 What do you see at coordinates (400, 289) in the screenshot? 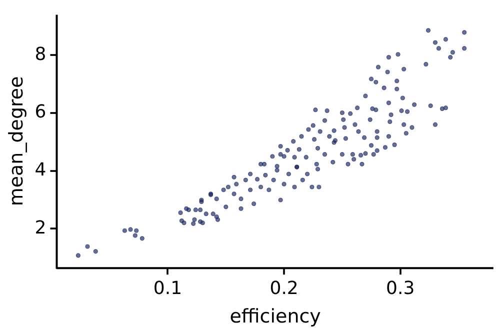
I see `x-tick-label: 0.3` at bounding box center [400, 289].